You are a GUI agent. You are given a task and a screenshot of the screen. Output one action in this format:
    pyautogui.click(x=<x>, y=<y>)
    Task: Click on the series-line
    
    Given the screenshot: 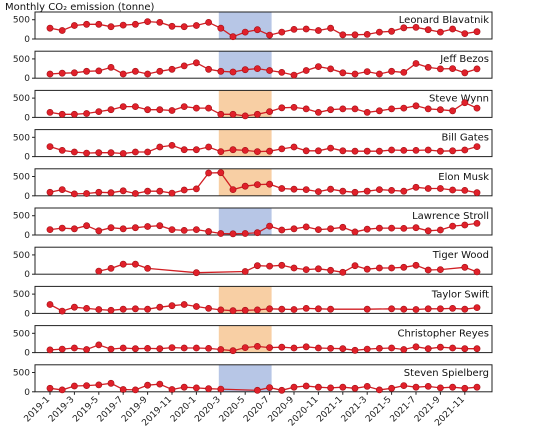 What is the action you would take?
    pyautogui.click(x=288, y=268)
    